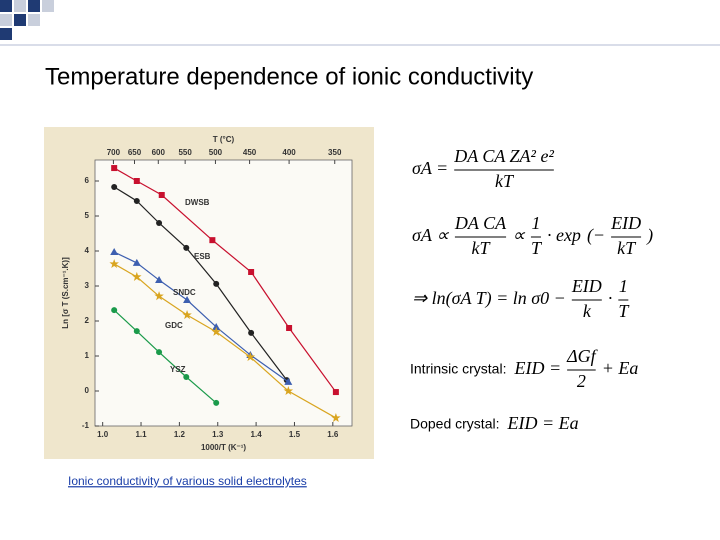 Image resolution: width=720 pixels, height=540 pixels. What do you see at coordinates (480, 223) in the screenshot?
I see `equation-numerator: DA CA` at bounding box center [480, 223].